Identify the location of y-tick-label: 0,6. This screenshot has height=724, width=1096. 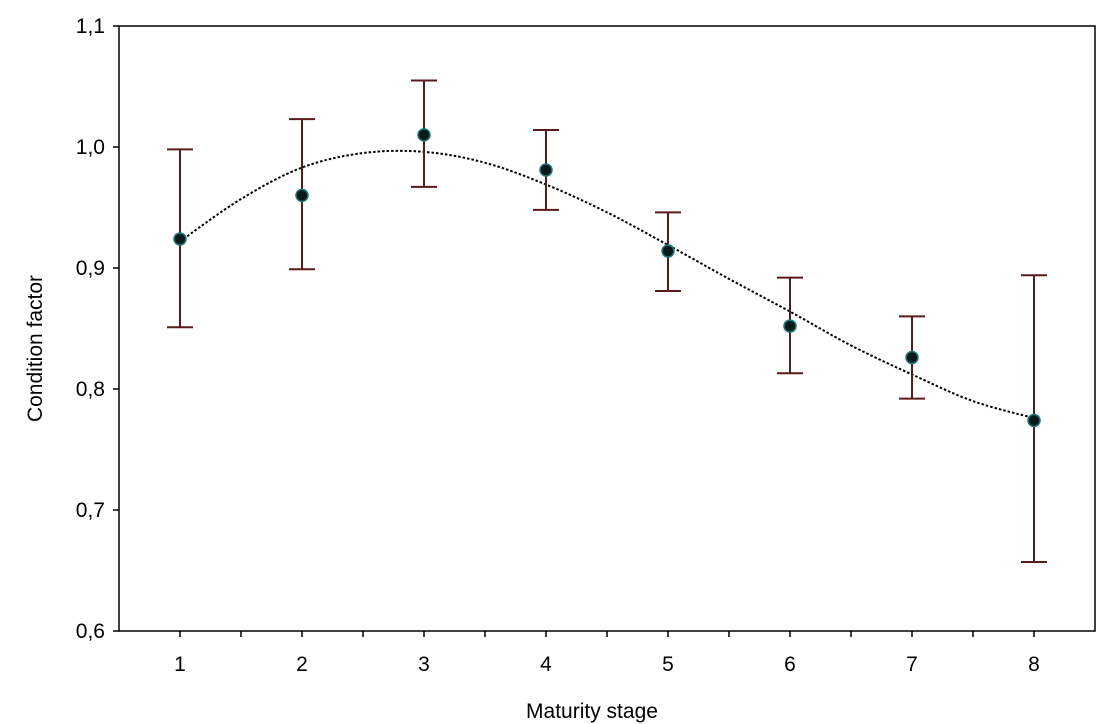
(90, 631).